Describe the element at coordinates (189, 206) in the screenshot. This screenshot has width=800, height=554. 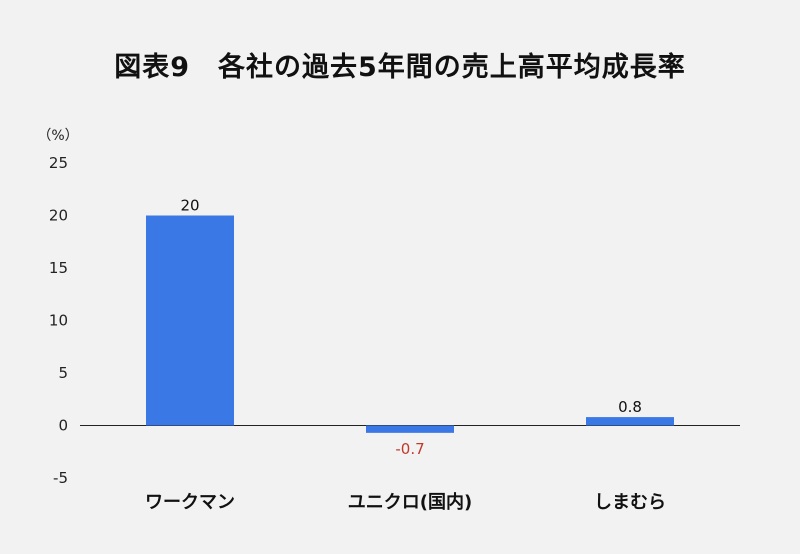
I see `data-label: 20` at that location.